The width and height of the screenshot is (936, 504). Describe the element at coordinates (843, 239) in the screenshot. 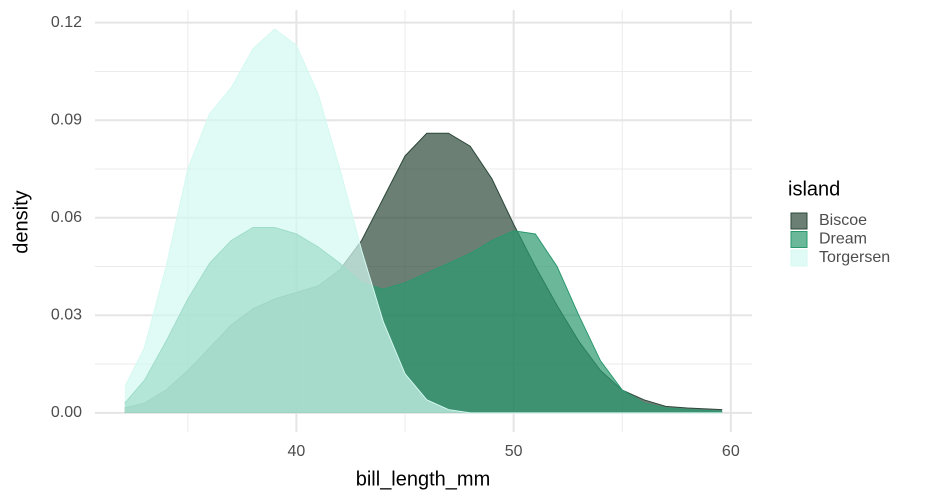

I see `legend-label: Dream` at that location.